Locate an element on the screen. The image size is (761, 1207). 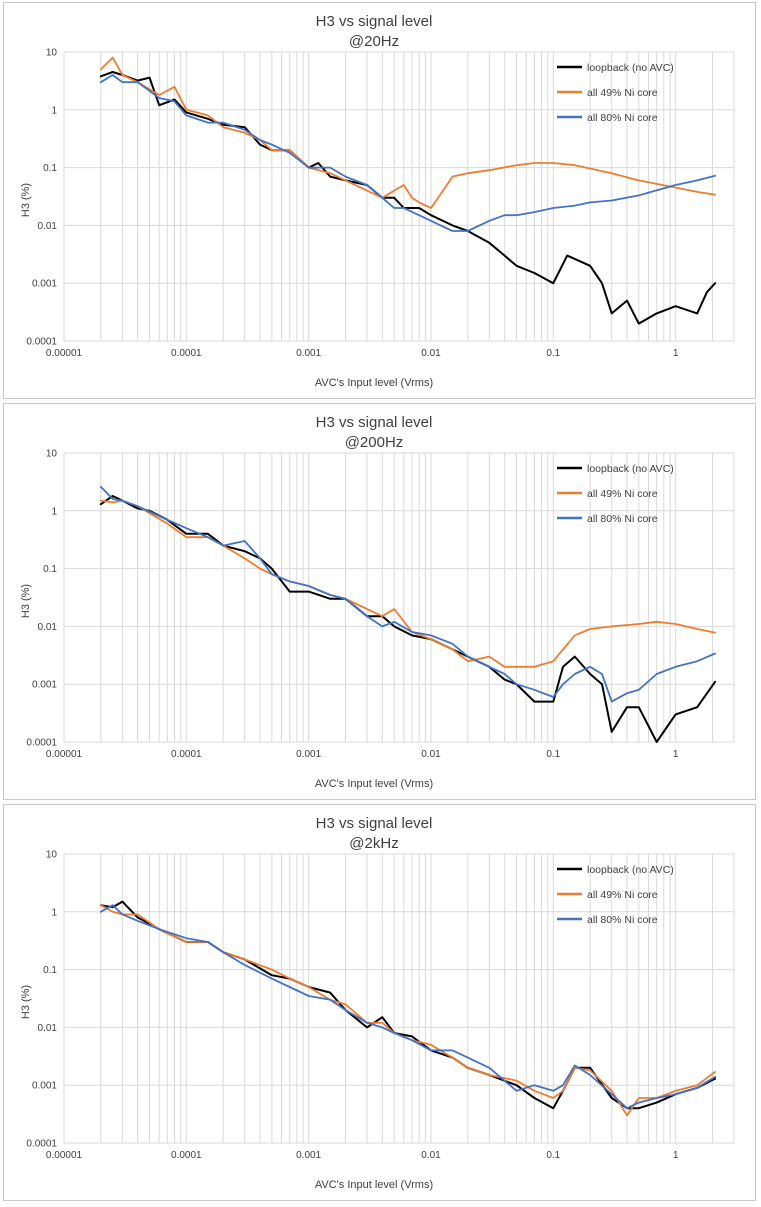
series-lines is located at coordinates (408, 1008).